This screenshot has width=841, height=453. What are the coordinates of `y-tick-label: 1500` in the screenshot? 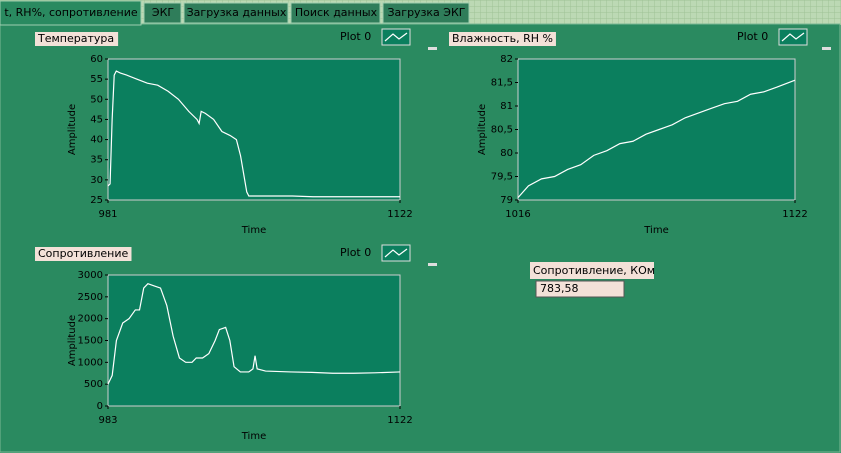 It's located at (90, 341).